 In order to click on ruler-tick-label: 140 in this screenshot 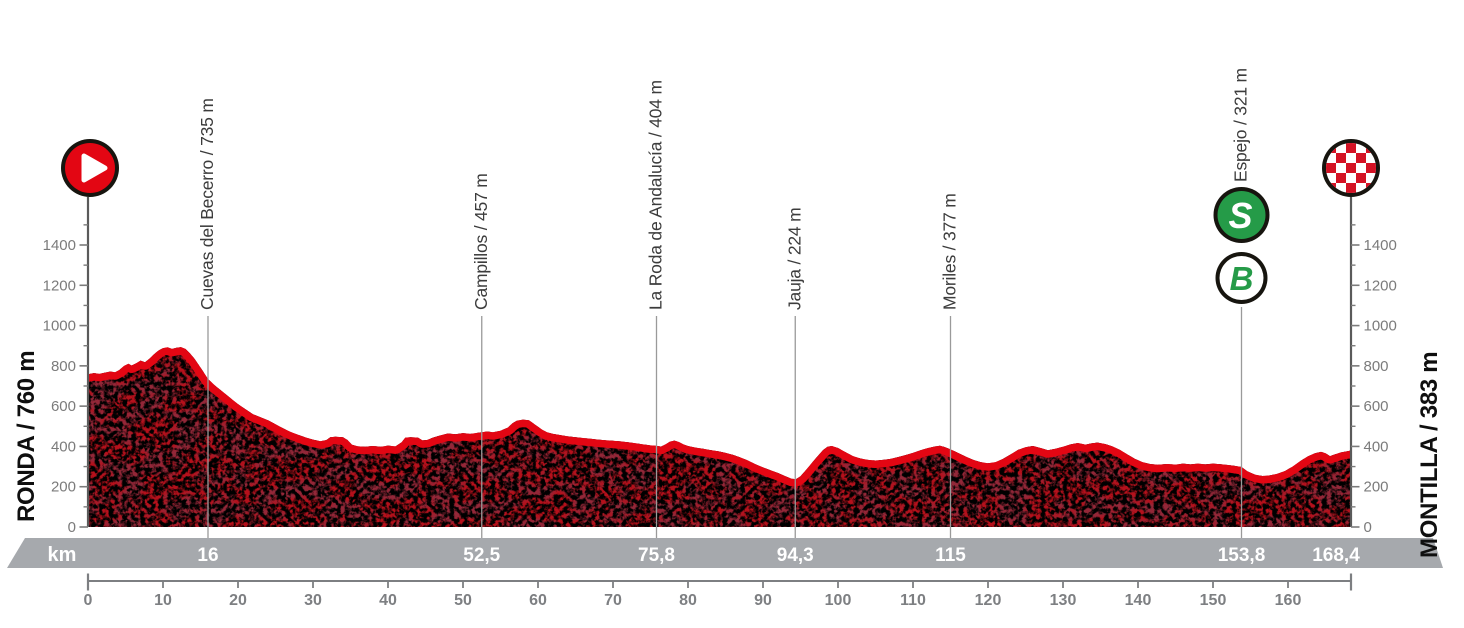, I will do `click(1138, 600)`.